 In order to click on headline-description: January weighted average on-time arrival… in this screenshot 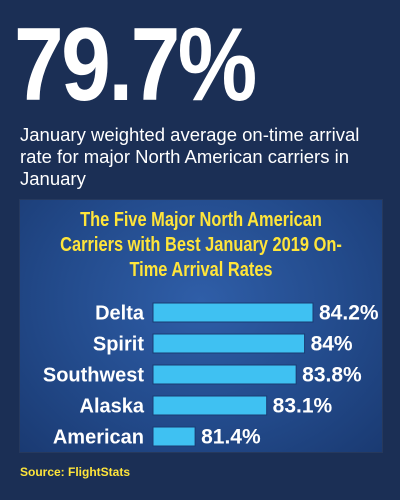, I will do `click(190, 156)`.